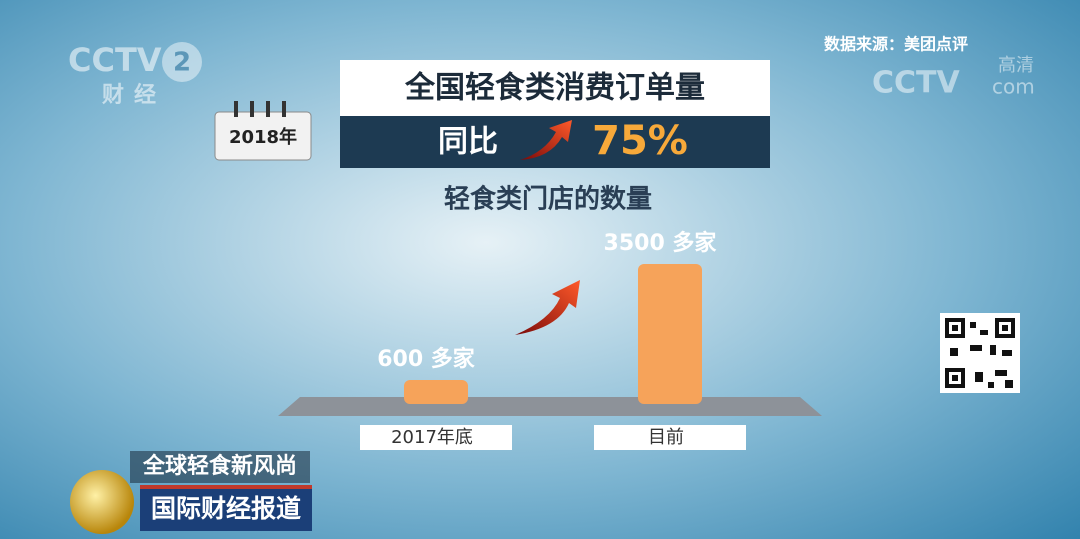 The image size is (1080, 539). I want to click on platform, so click(550, 406).